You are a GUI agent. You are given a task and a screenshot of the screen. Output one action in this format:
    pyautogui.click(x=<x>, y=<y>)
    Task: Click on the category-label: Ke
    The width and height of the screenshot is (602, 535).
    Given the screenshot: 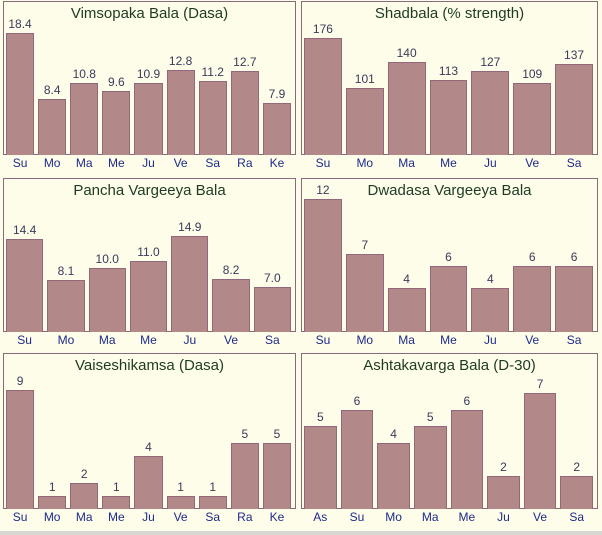 What is the action you would take?
    pyautogui.click(x=277, y=517)
    